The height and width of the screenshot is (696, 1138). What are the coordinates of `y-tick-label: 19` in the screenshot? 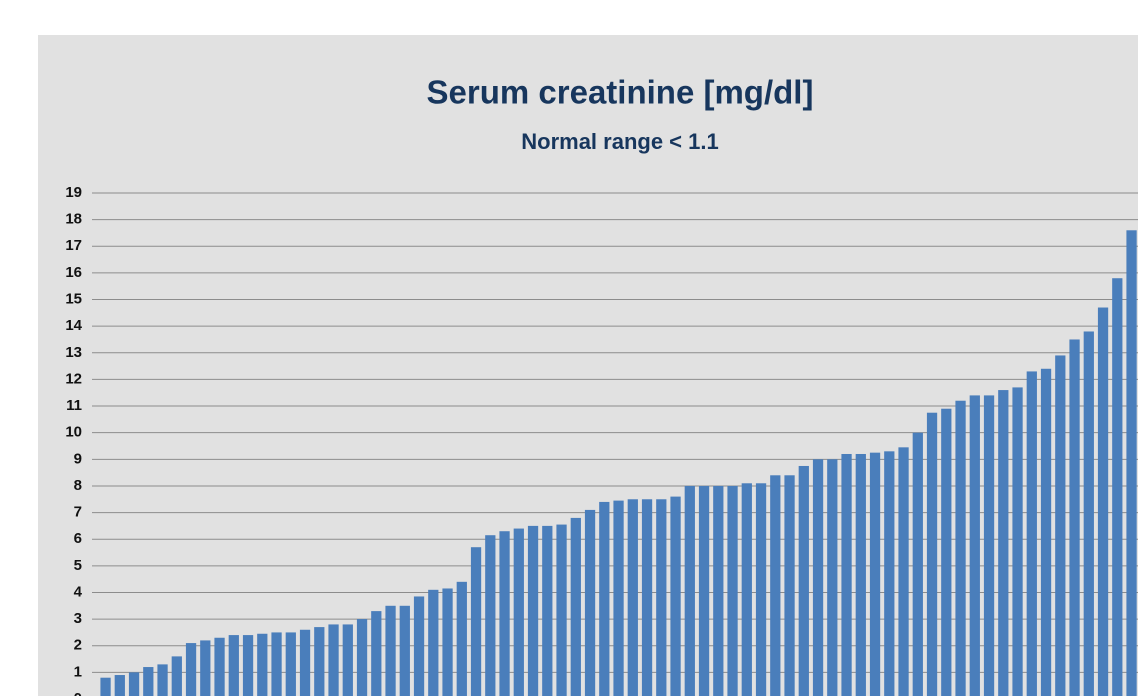 It's located at (73, 192).